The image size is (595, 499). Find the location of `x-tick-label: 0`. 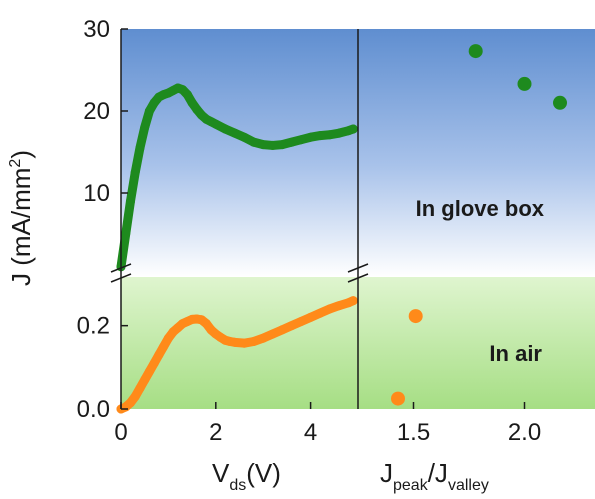

x-tick-label: 0 is located at coordinates (120, 432).